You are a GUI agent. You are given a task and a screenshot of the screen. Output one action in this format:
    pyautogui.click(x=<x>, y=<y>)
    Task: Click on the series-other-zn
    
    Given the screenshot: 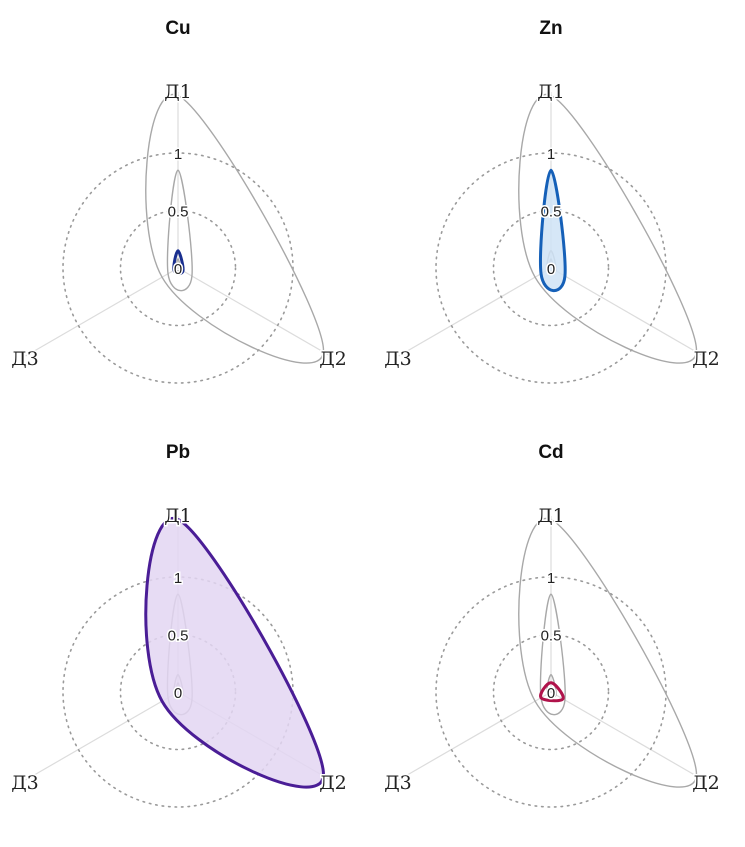 What is the action you would take?
    pyautogui.click(x=608, y=228)
    